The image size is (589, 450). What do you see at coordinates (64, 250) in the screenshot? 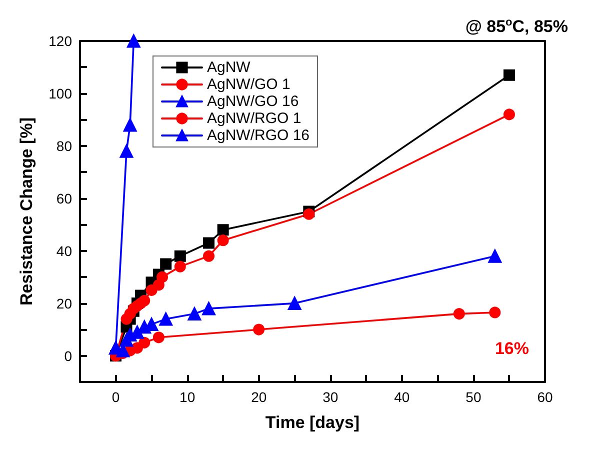
I see `y-tick-label: 40` at bounding box center [64, 250].